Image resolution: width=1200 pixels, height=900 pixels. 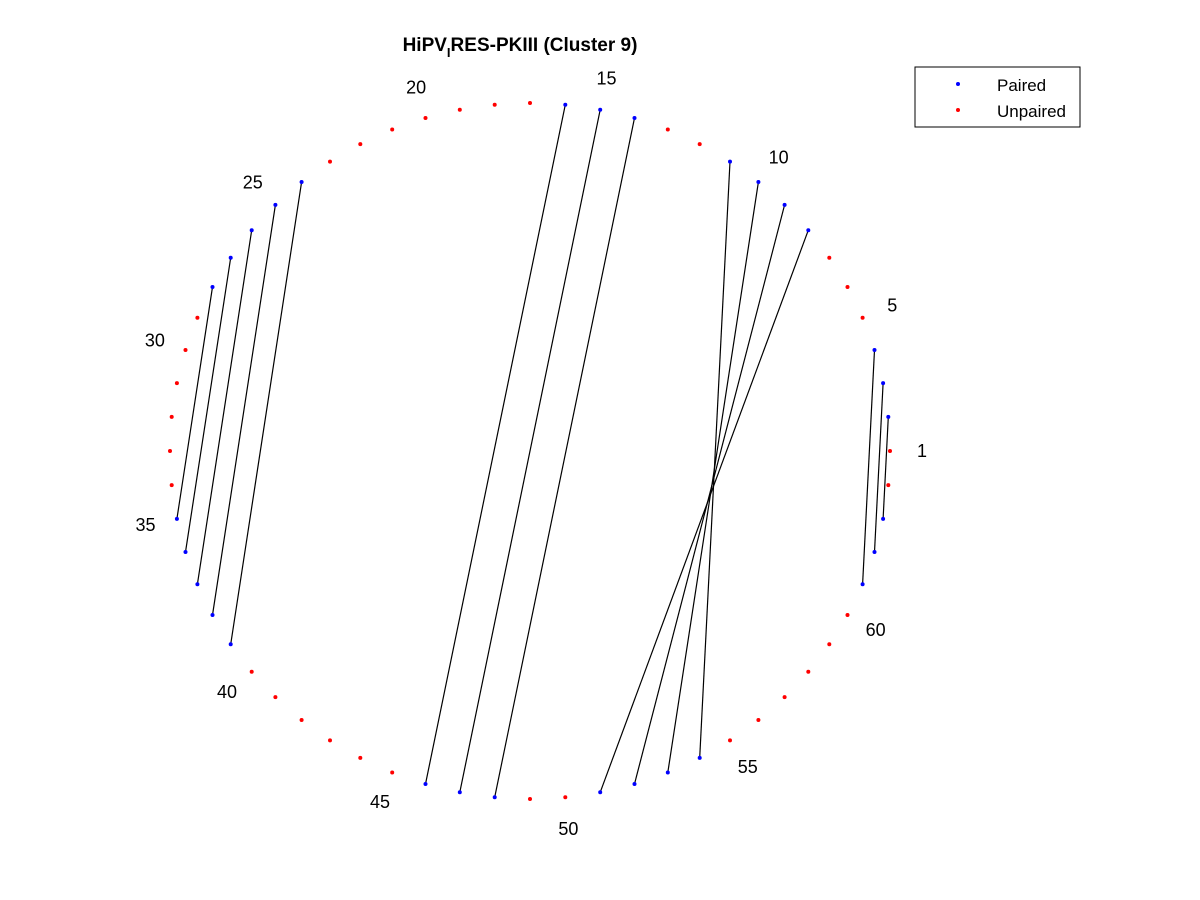 What do you see at coordinates (253, 182) in the screenshot?
I see `position-label-25: 25` at bounding box center [253, 182].